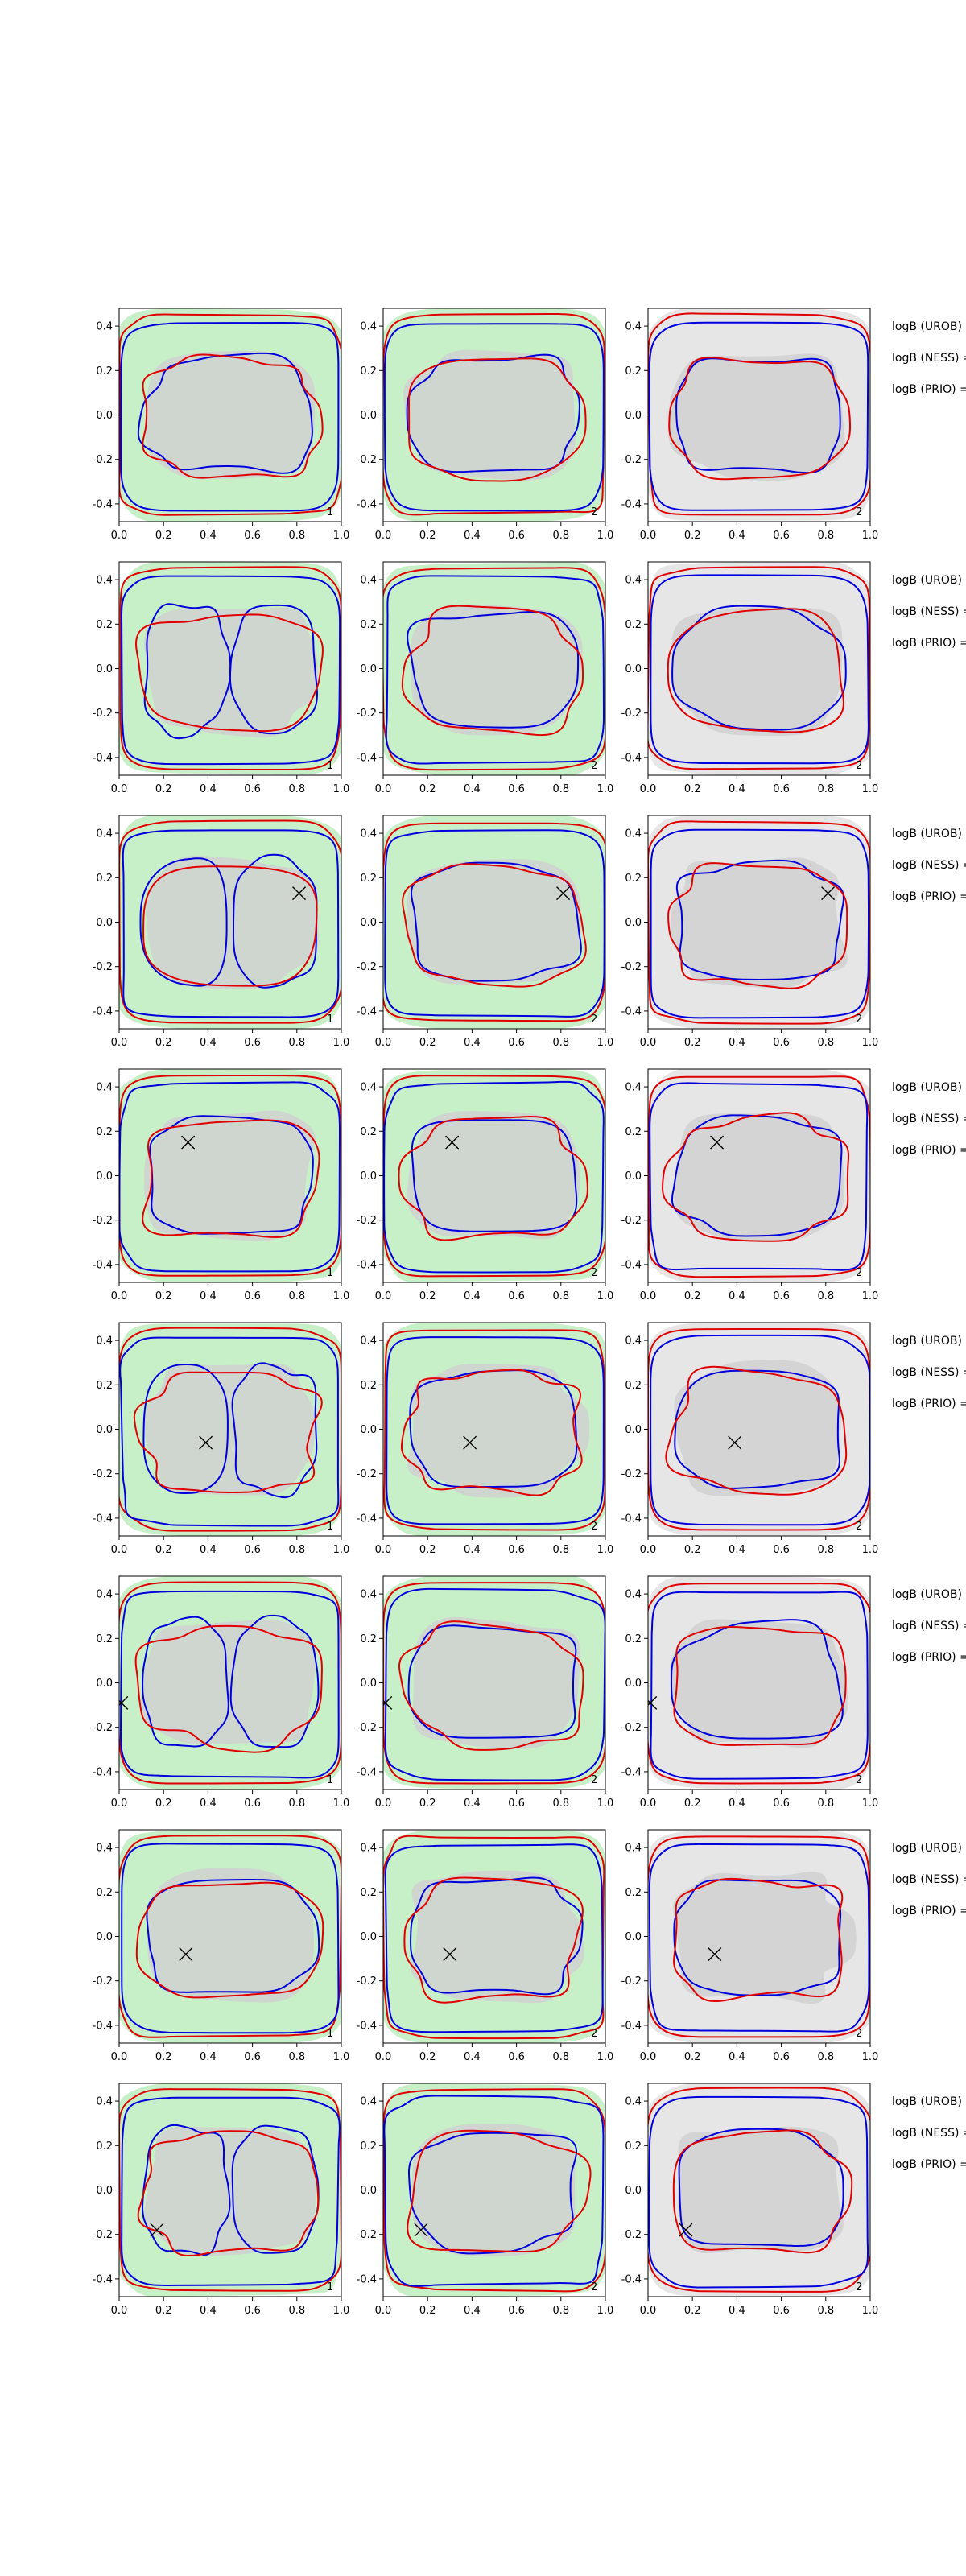  I want to click on panel-r5-c3: 0.0 0.2 0.4 0.6 0.8 1.0 0.4 0.2 0.0 -0.2 -0.4 2, so click(749, 1439).